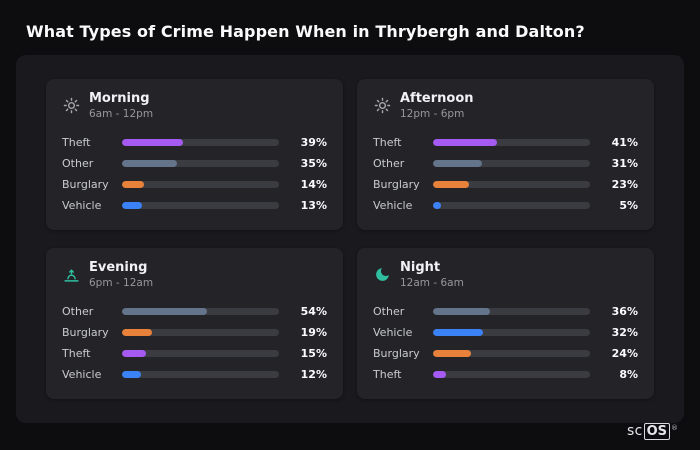  I want to click on bar-row: Theft 8%, so click(505, 375).